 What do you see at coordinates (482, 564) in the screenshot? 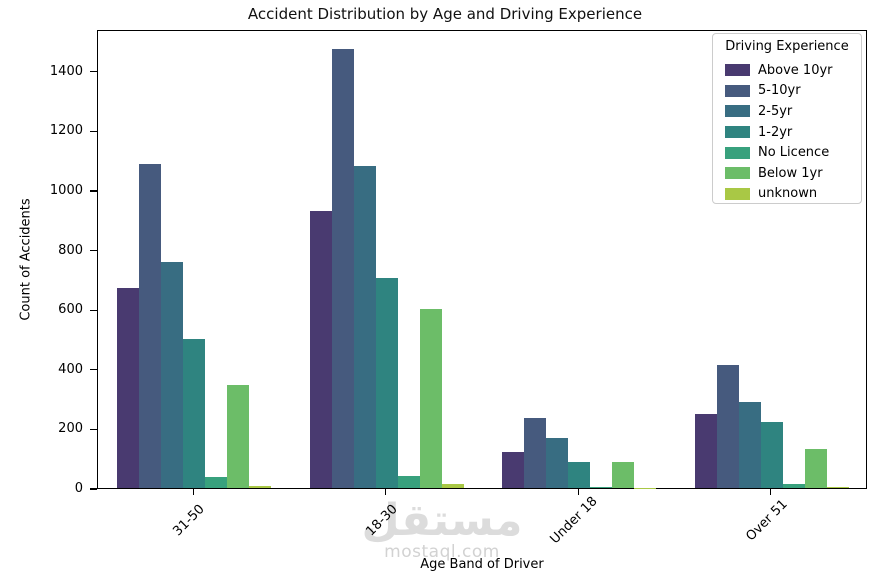
I see `x-axis-label: Age Band of Driver` at bounding box center [482, 564].